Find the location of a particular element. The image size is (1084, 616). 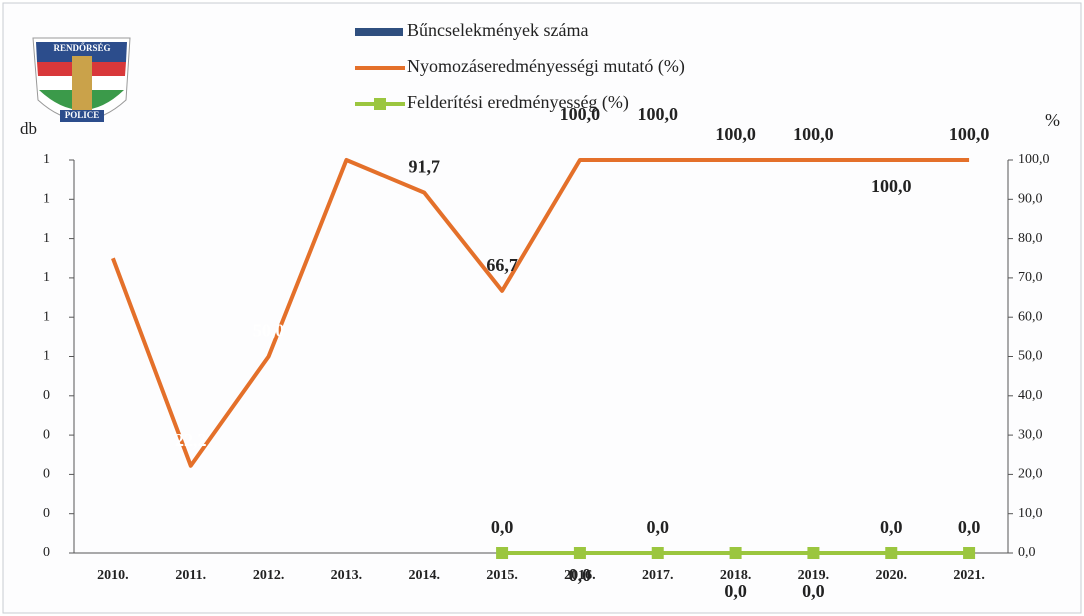

x-tick-label: 2020. is located at coordinates (892, 575).